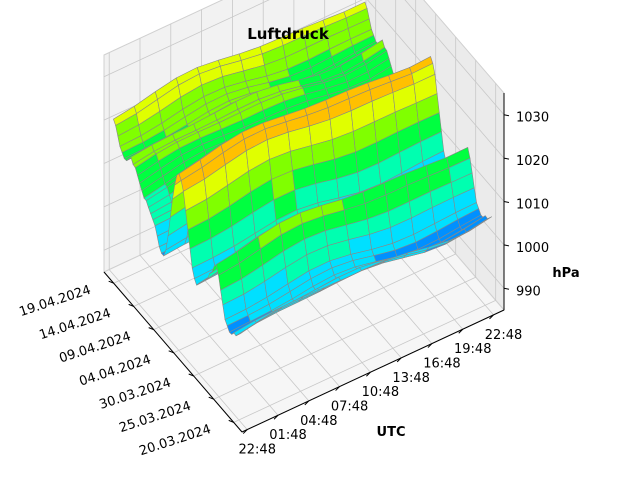  I want to click on time-tick-label: 19:48, so click(472, 349).